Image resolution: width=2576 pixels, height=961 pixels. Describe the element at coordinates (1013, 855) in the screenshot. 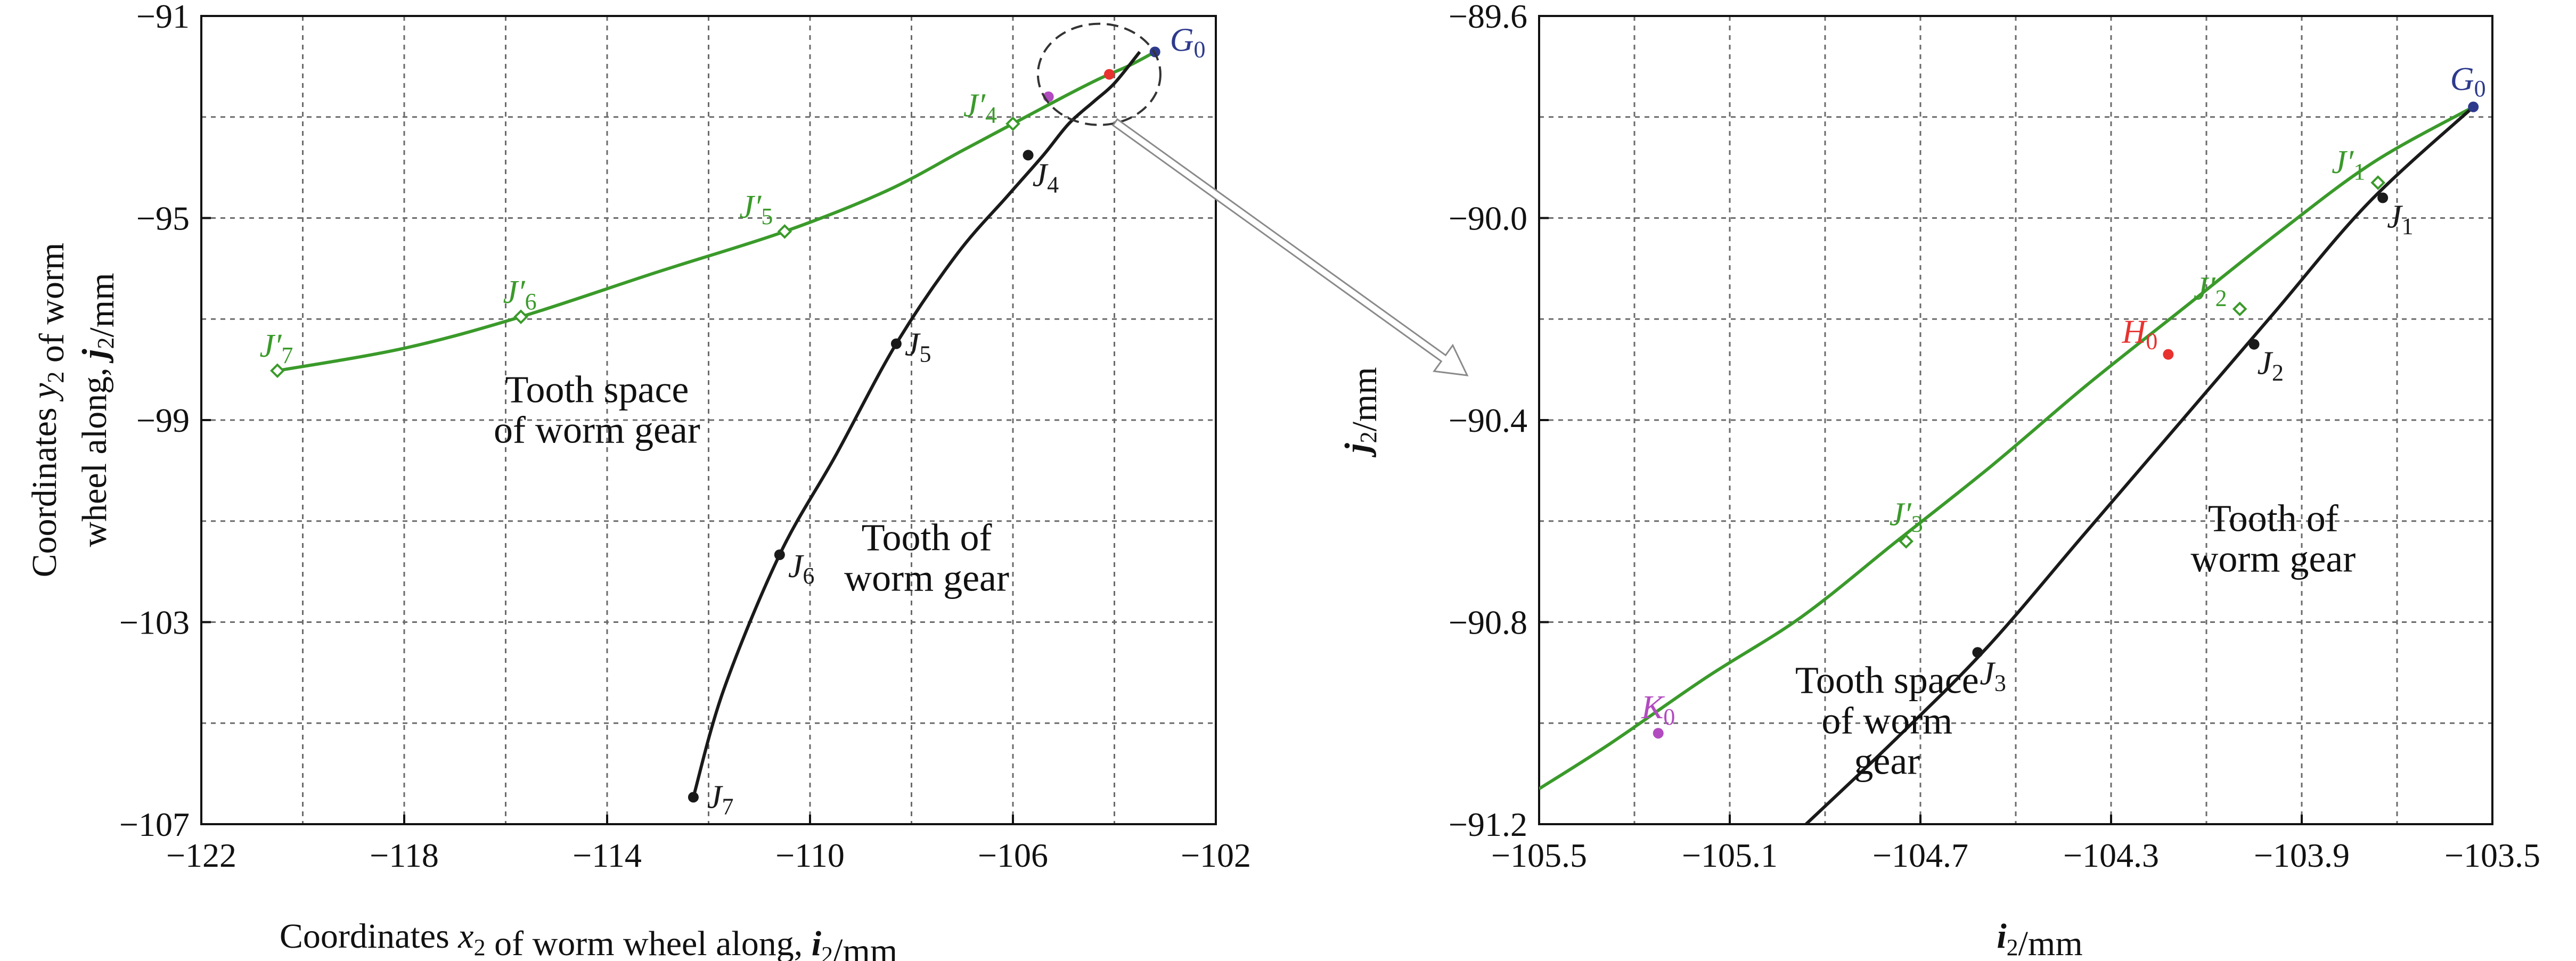

I see `left-x-tick-label: −106` at that location.